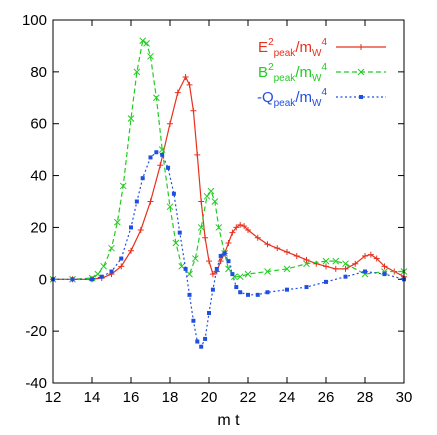  I want to click on y-tick-label: -20, so click(36, 331).